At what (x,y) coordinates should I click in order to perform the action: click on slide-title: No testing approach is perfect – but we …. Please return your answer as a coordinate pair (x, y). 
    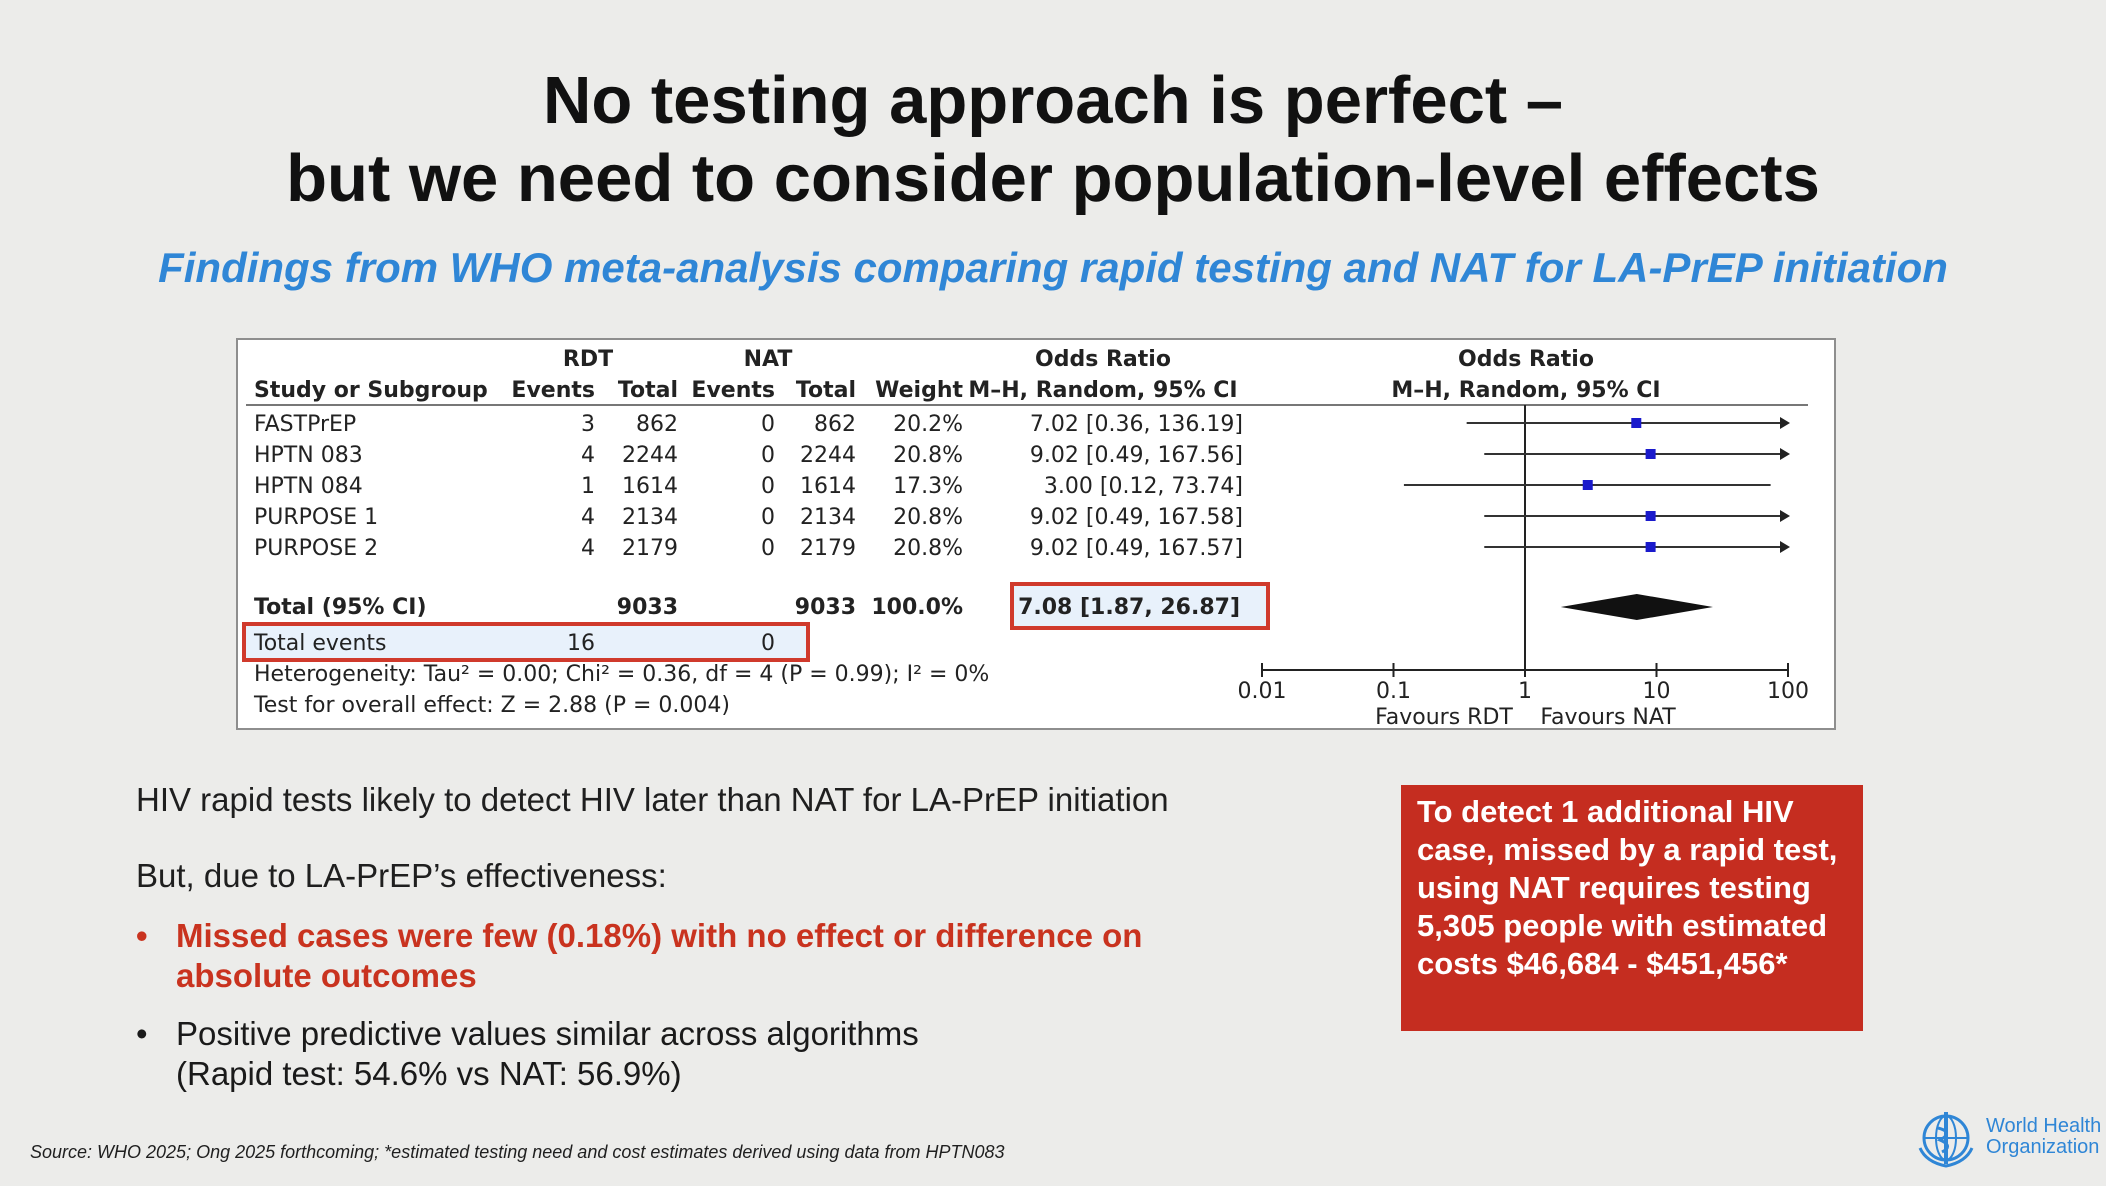
    Looking at the image, I should click on (1053, 140).